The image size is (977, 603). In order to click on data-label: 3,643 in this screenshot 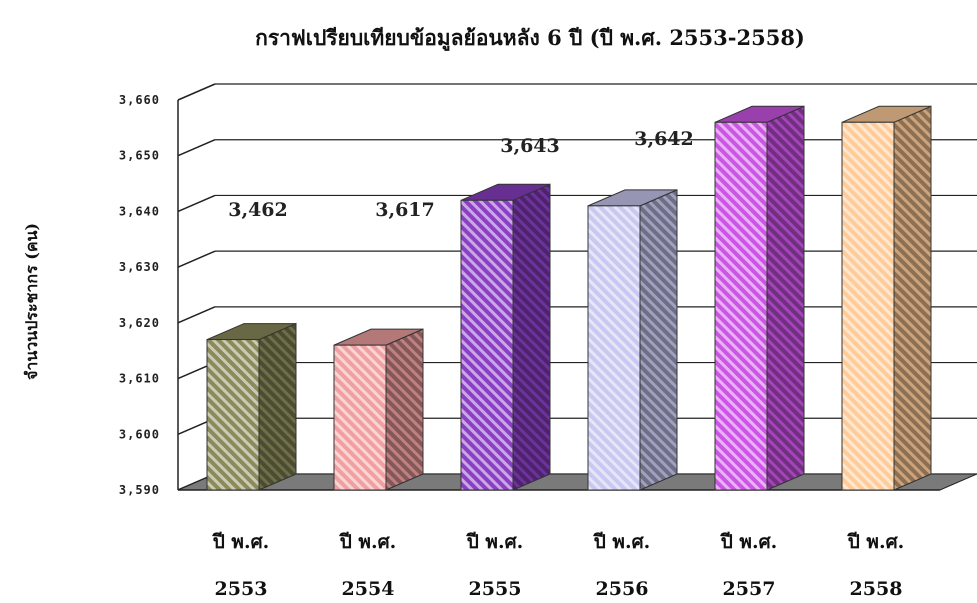, I will do `click(530, 146)`.